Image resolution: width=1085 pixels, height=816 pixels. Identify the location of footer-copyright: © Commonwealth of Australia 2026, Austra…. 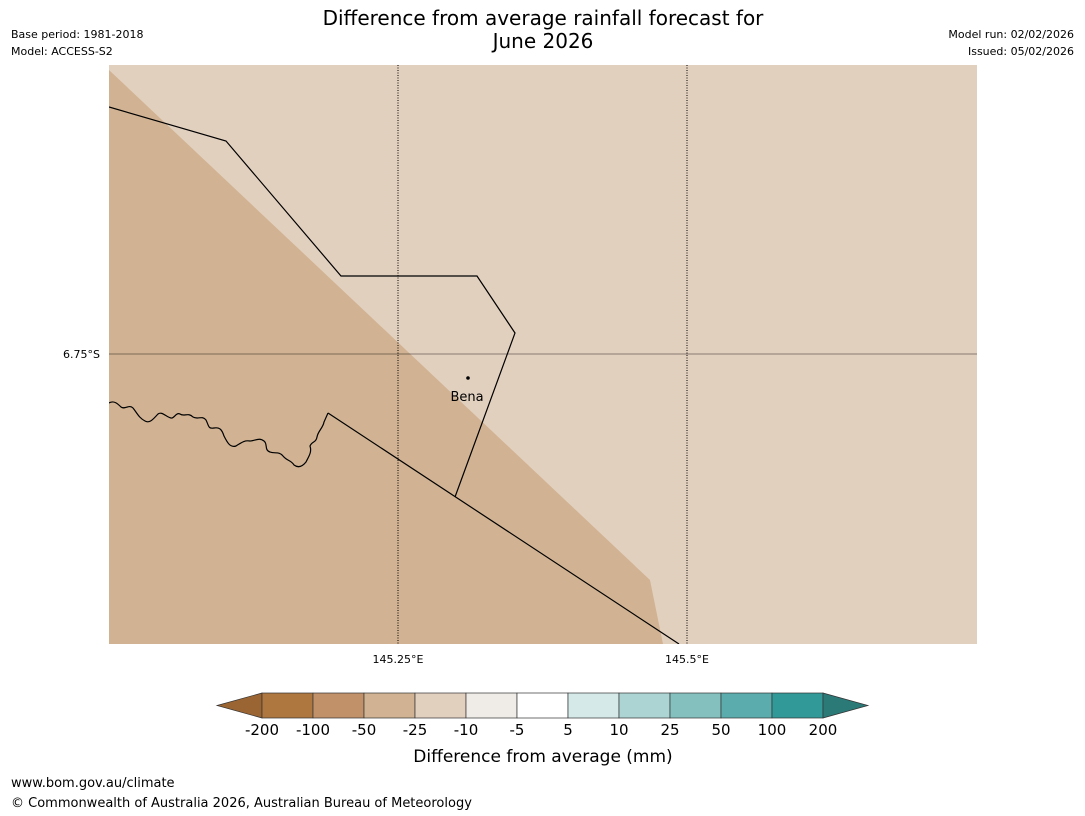
(241, 803).